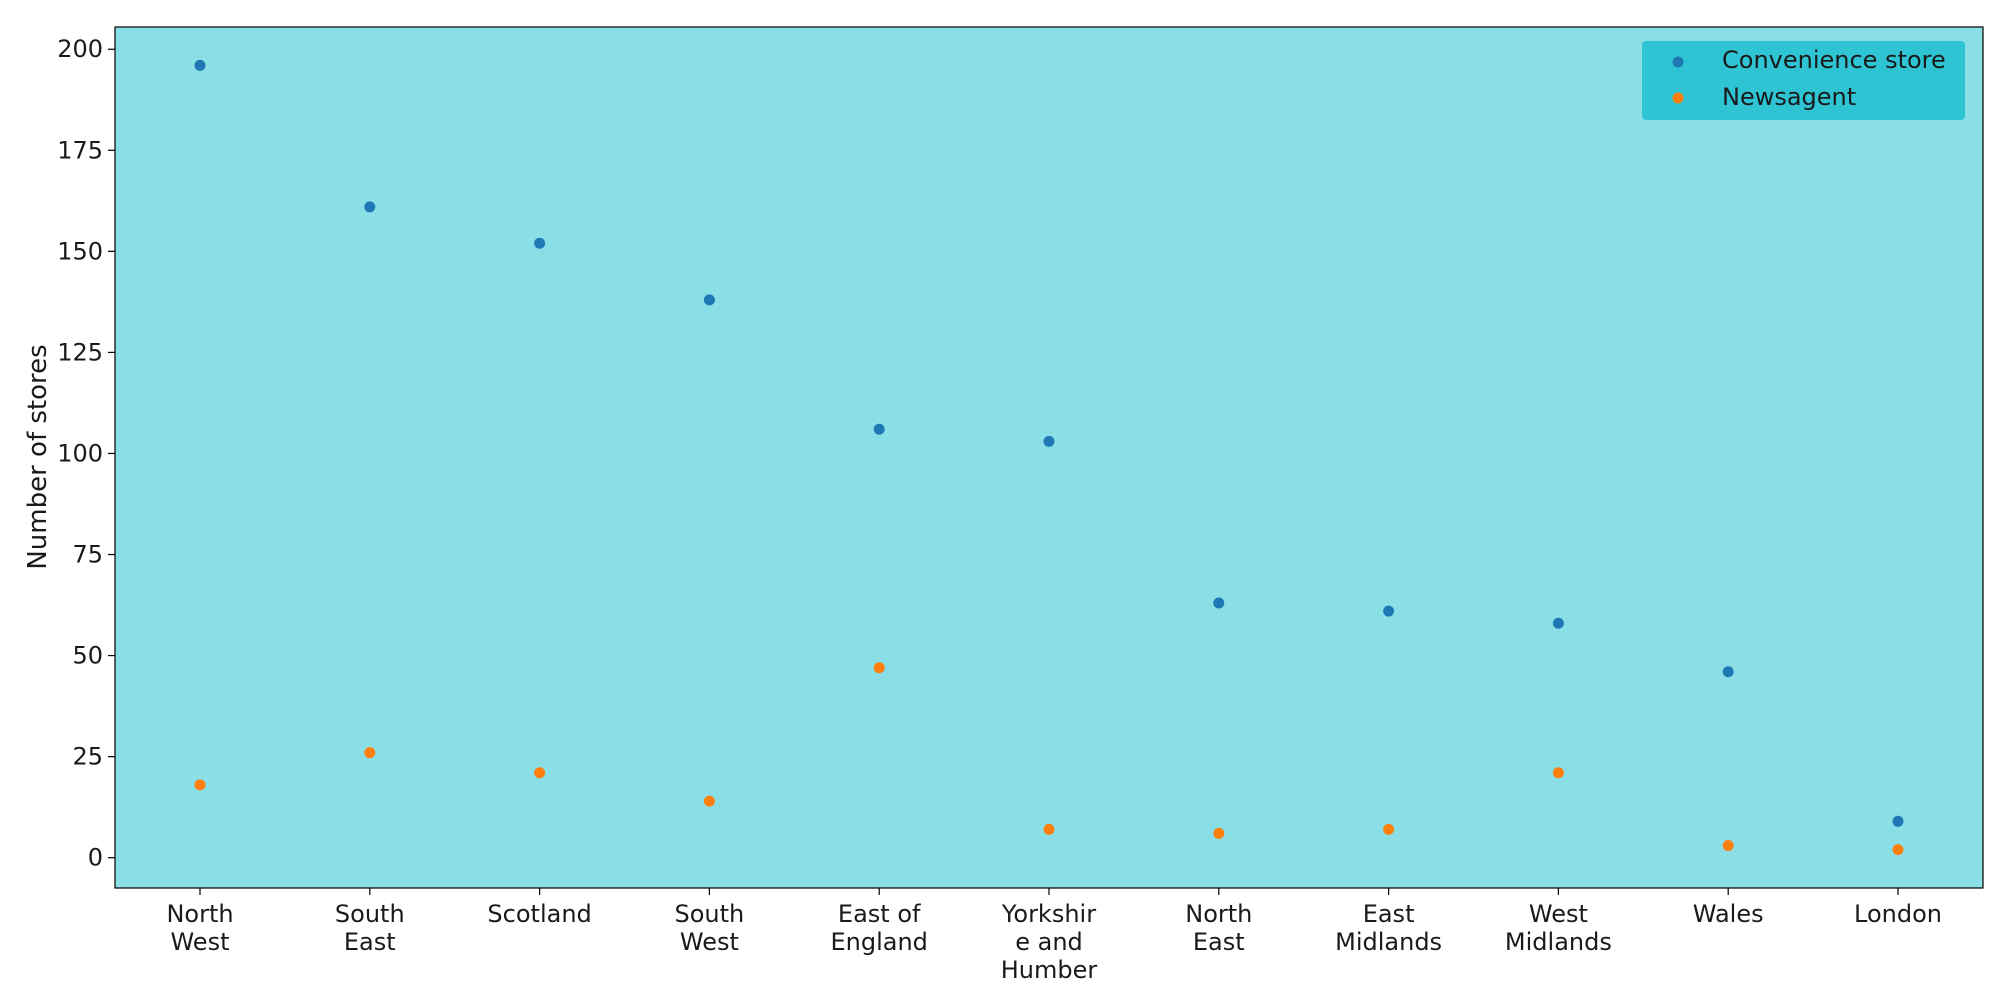 Image resolution: width=2000 pixels, height=1000 pixels. I want to click on x-tick-label: North East, so click(1218, 928).